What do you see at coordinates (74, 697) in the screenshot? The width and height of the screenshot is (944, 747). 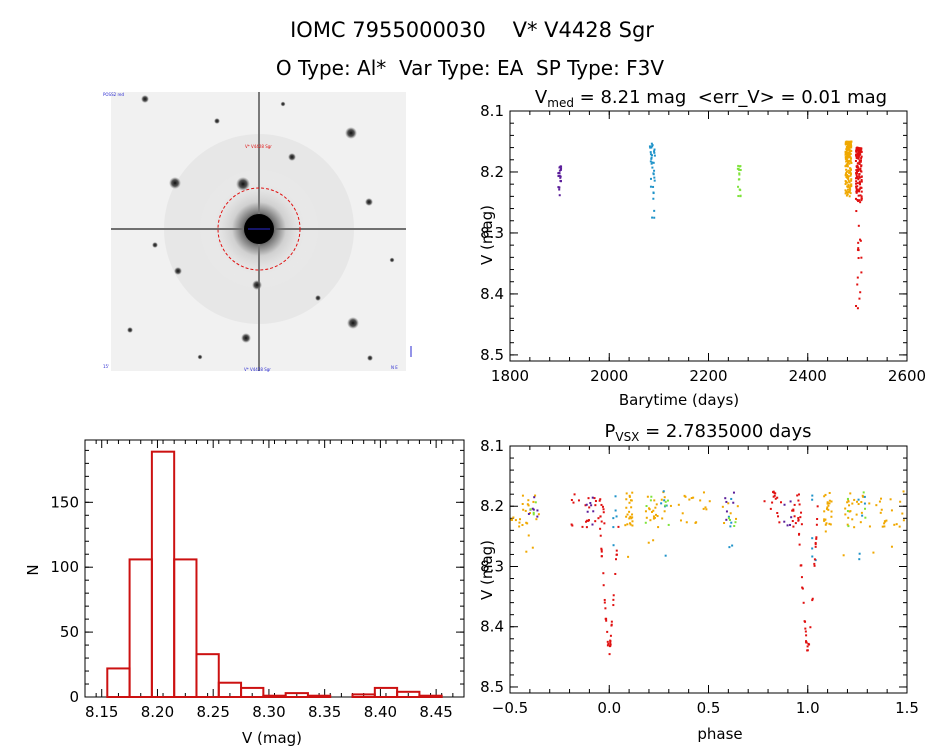 I see `histogram-y-tick-label: 0` at bounding box center [74, 697].